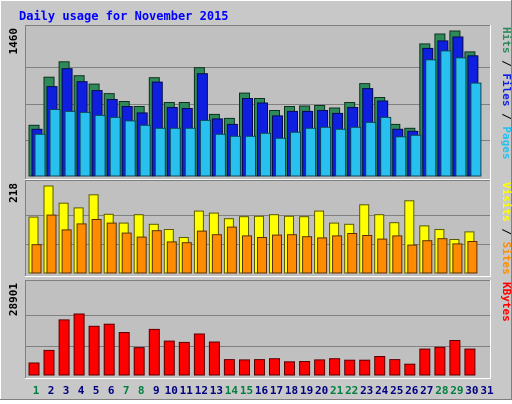  What do you see at coordinates (156, 390) in the screenshot?
I see `x-tick-label-day-9: 9` at bounding box center [156, 390].